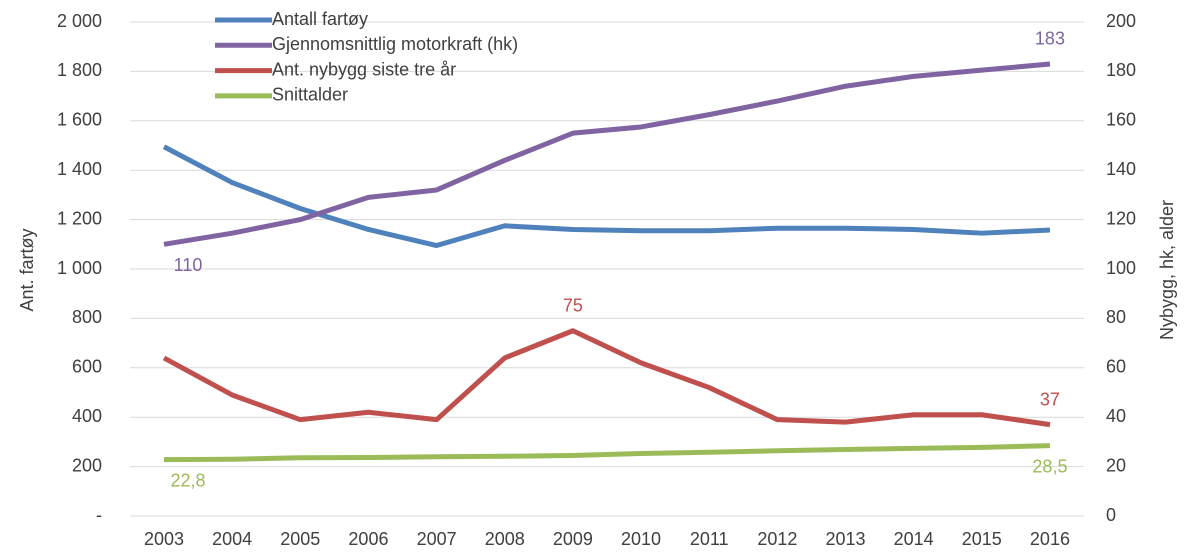 The width and height of the screenshot is (1185, 558). Describe the element at coordinates (1121, 268) in the screenshot. I see `y2-tick-label: 100` at that location.